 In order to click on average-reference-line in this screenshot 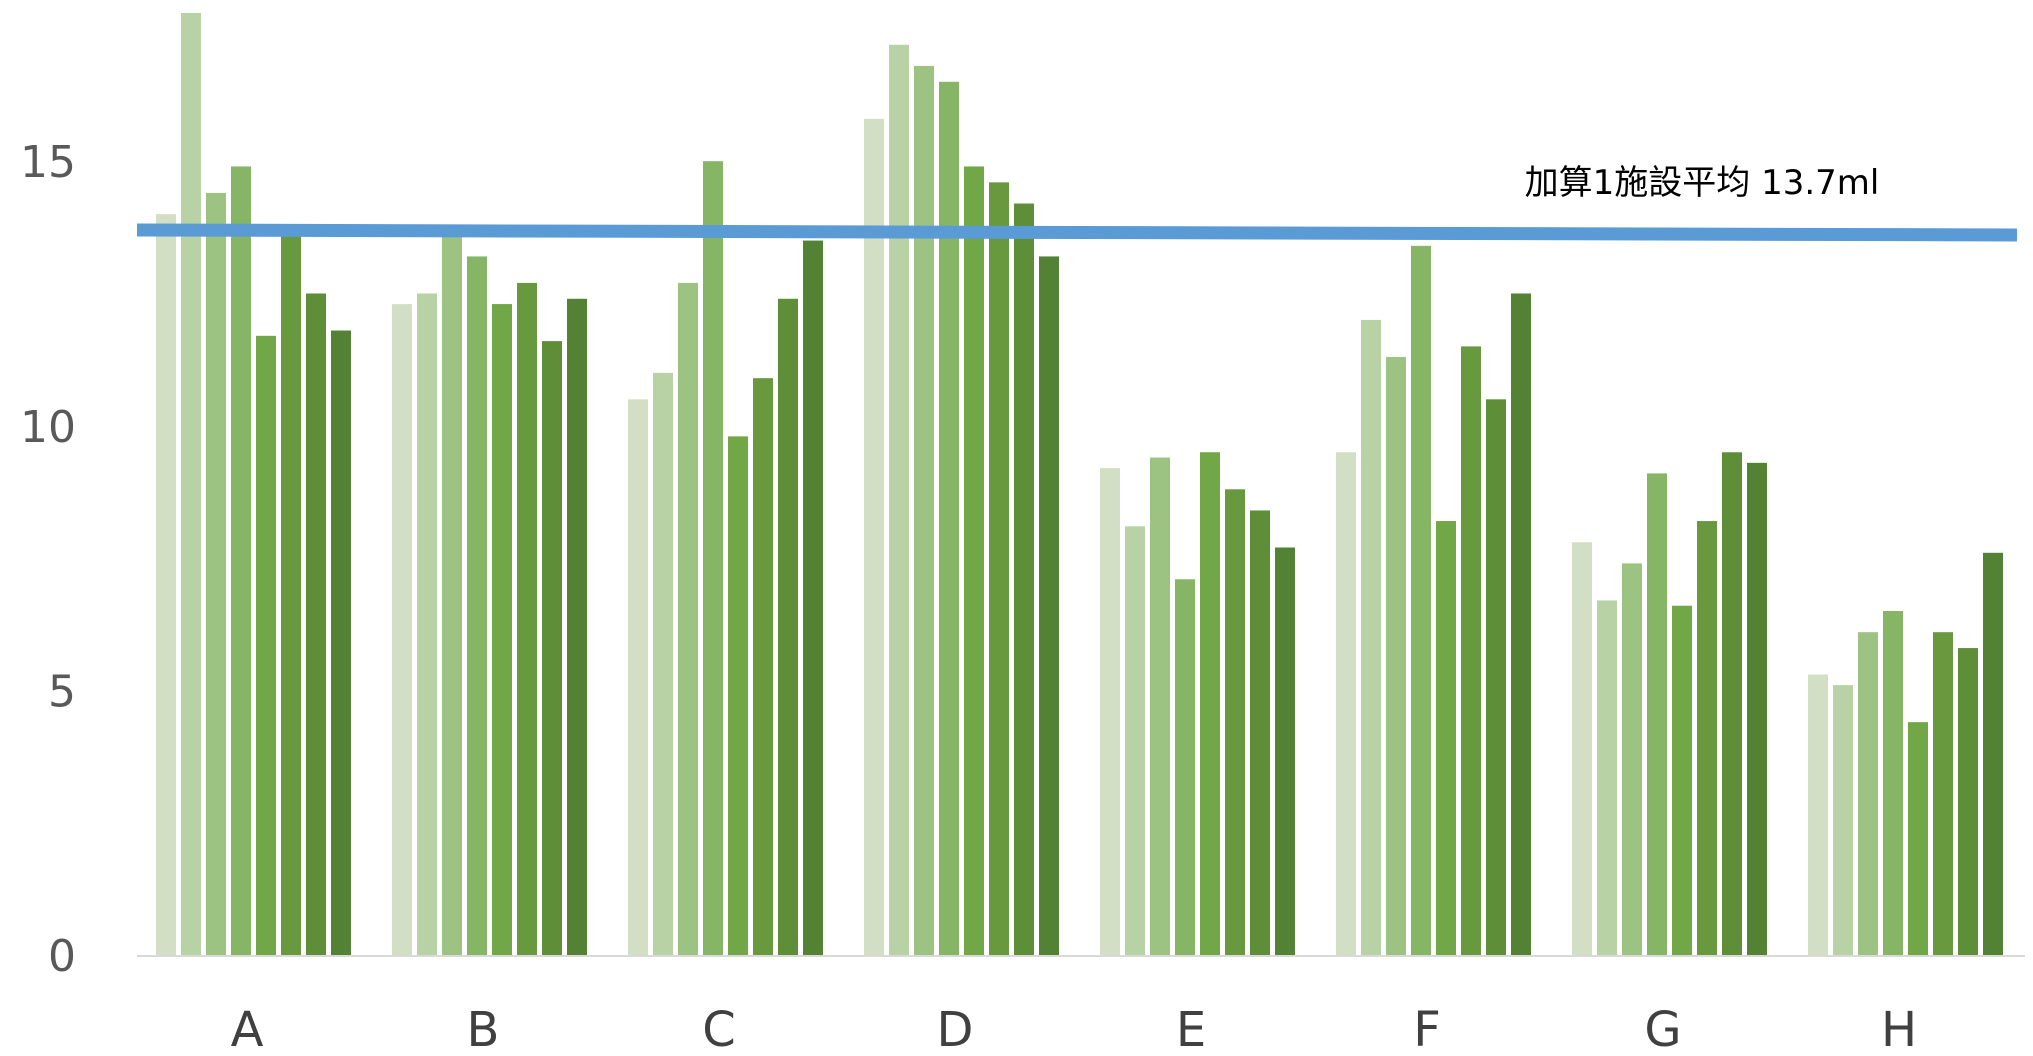, I will do `click(1077, 232)`.